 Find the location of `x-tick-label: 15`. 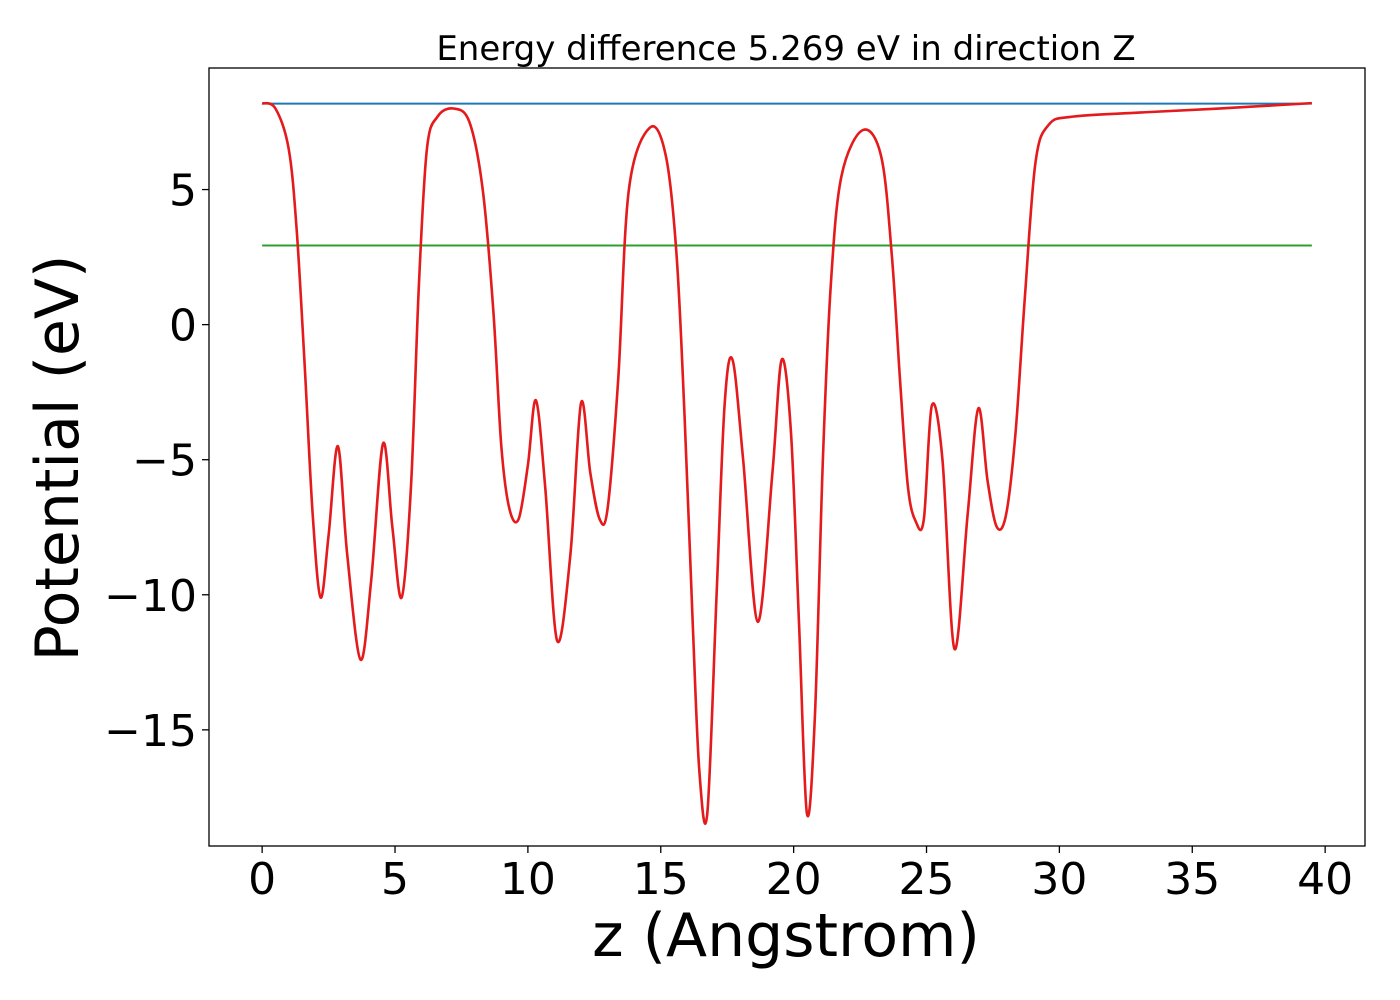

x-tick-label: 15 is located at coordinates (661, 879).